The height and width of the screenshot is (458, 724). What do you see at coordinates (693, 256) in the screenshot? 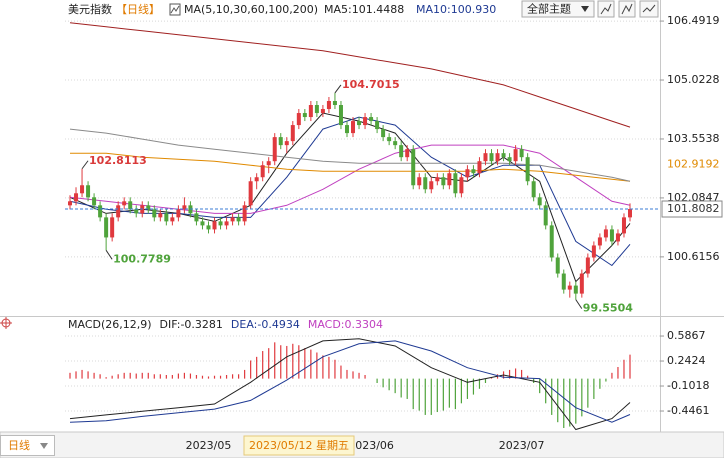
I see `y-tick-label: 100.6156` at bounding box center [693, 256].